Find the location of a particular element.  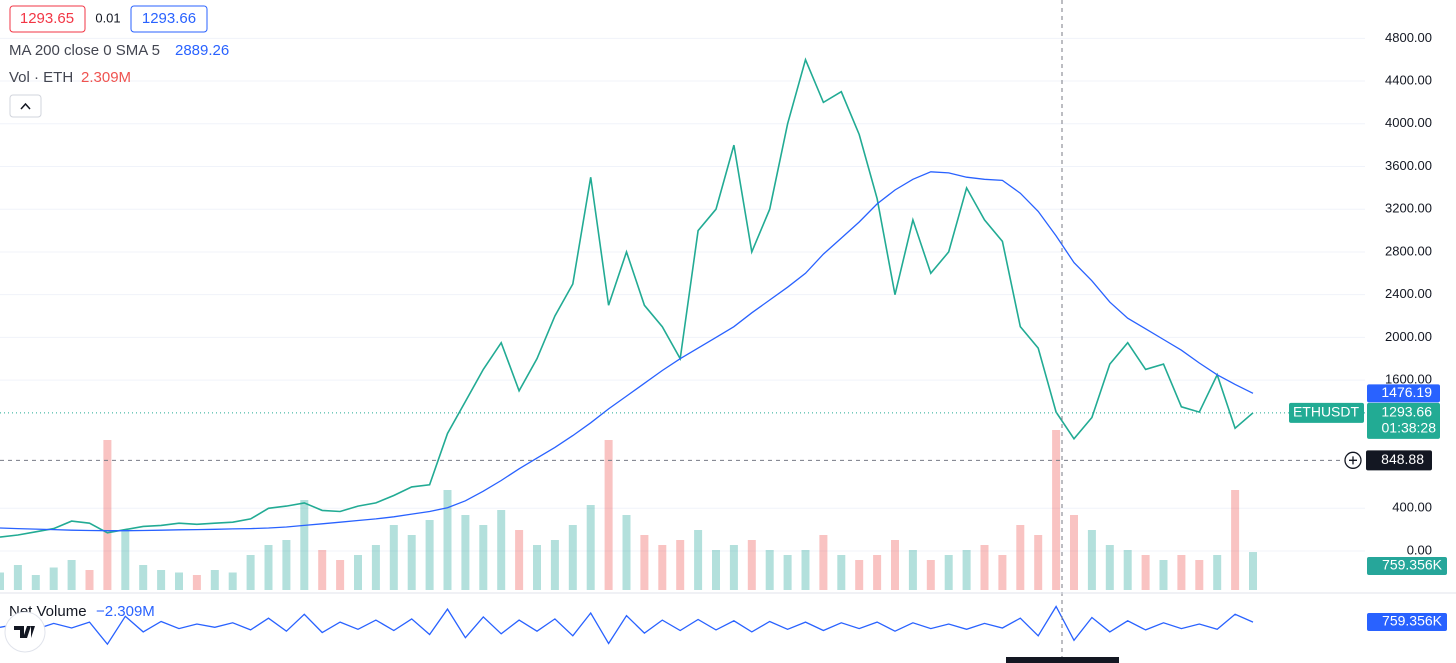

bid-box is located at coordinates (47, 19).